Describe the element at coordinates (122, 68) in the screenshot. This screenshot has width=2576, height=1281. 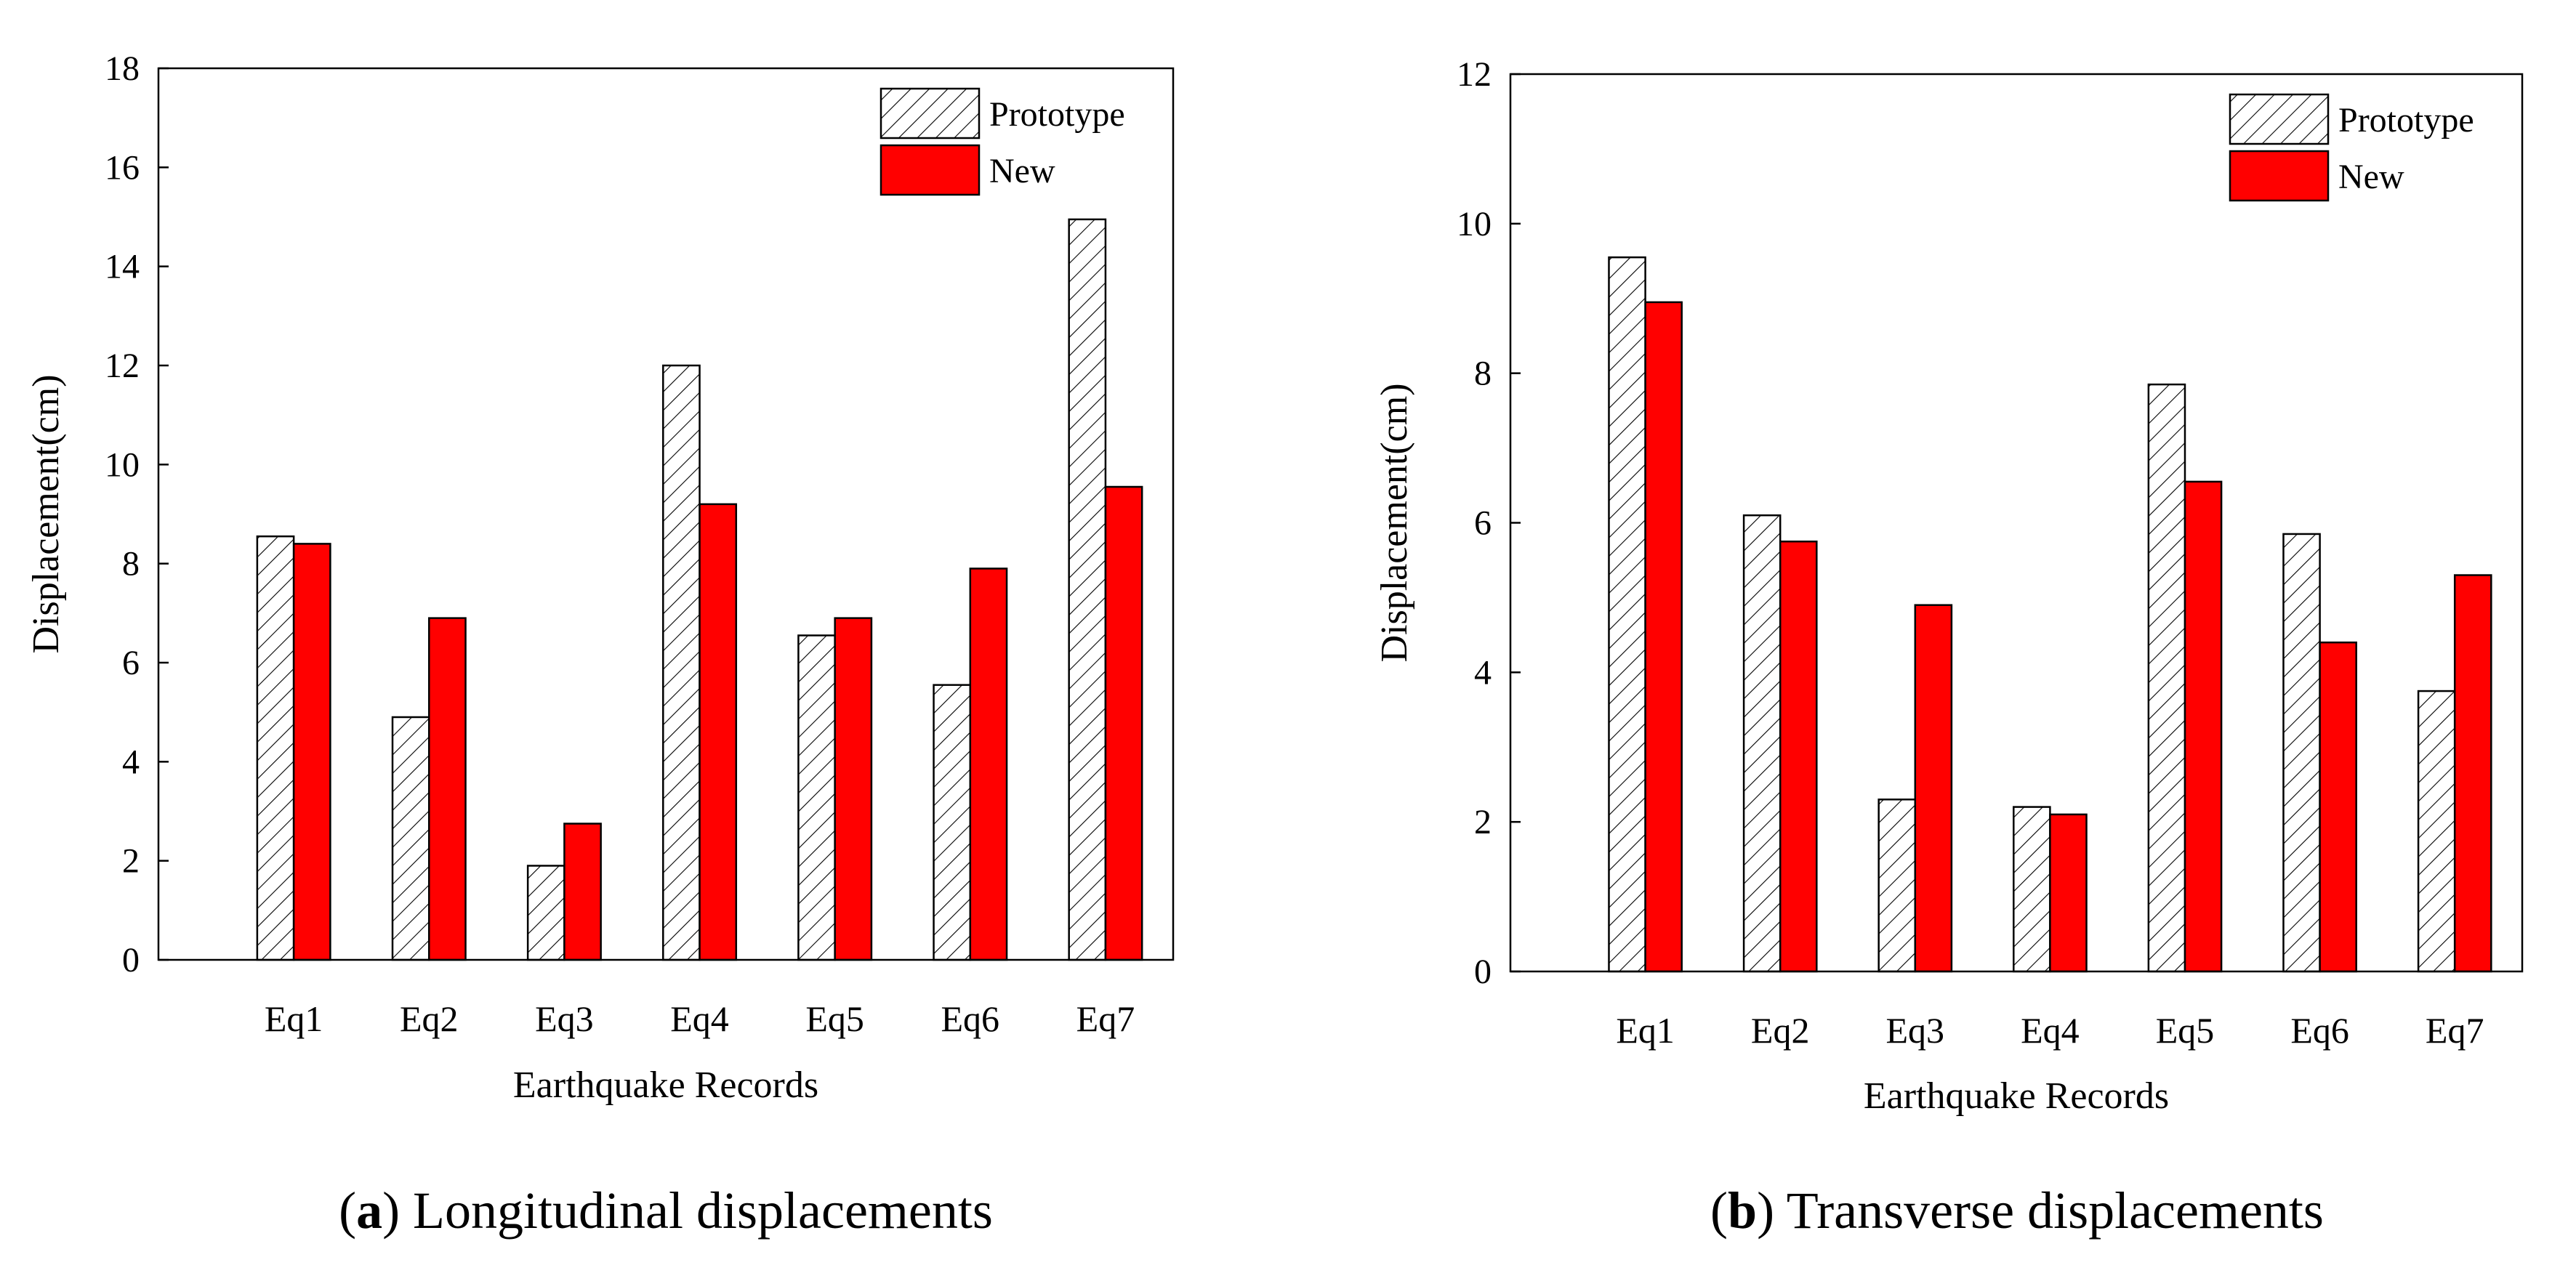
I see `y-tick-label: 18` at that location.